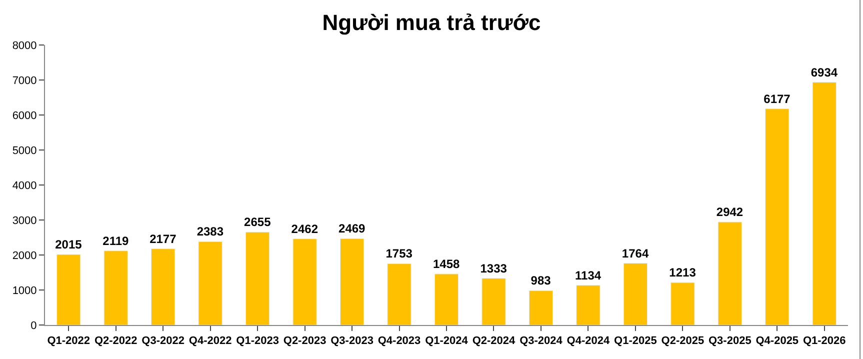 This screenshot has width=863, height=359. What do you see at coordinates (446, 263) in the screenshot?
I see `data-label: 1458` at bounding box center [446, 263].